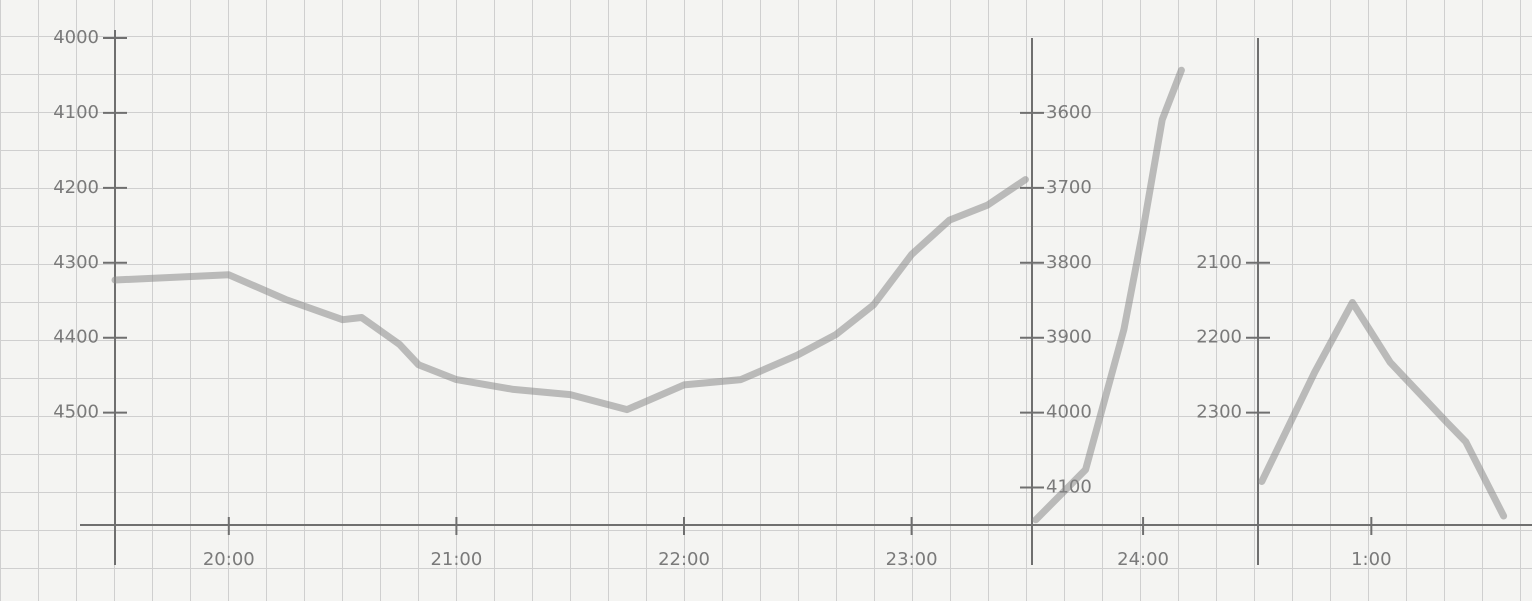 This screenshot has height=601, width=1532. I want to click on y-tick-label: 2100, so click(1219, 262).